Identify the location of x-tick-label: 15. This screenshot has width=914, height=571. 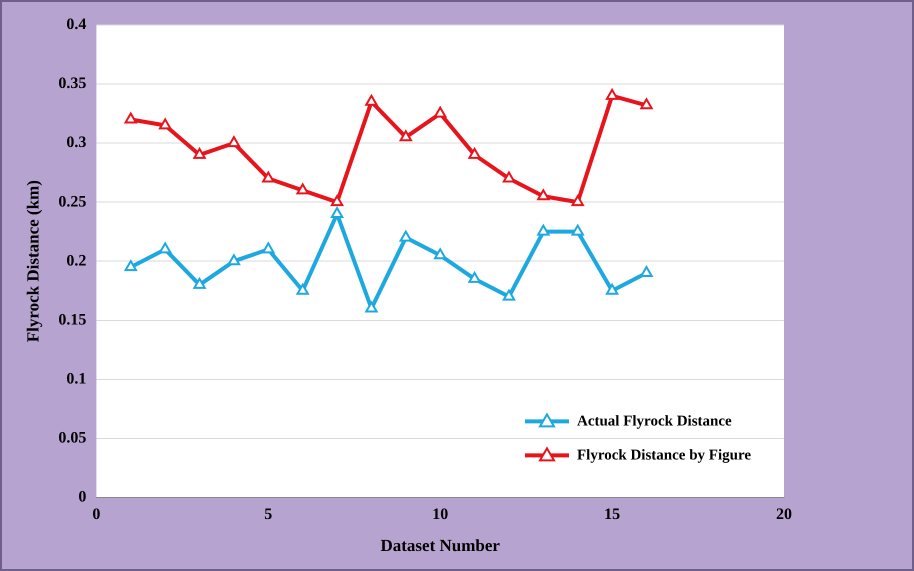
(612, 515).